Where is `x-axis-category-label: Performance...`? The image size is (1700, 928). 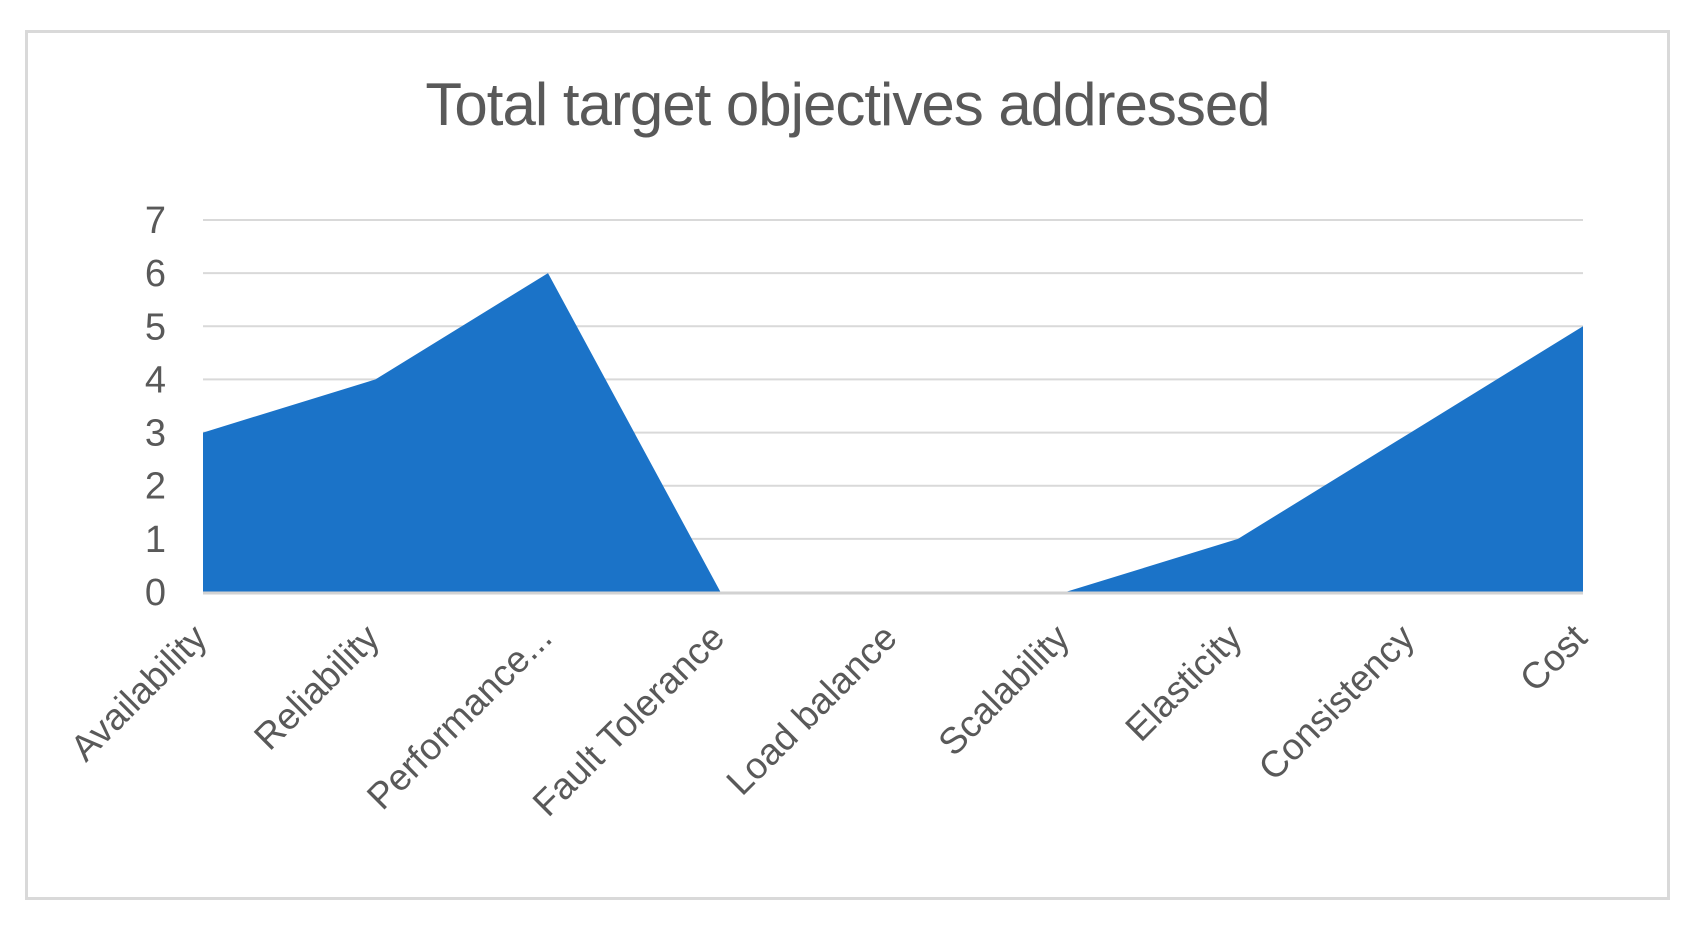 x-axis-category-label: Performance... is located at coordinates (459, 717).